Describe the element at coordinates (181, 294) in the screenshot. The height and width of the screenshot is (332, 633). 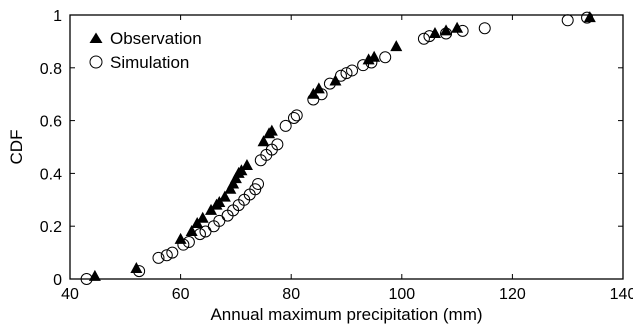
I see `x-tick-label: 60` at that location.